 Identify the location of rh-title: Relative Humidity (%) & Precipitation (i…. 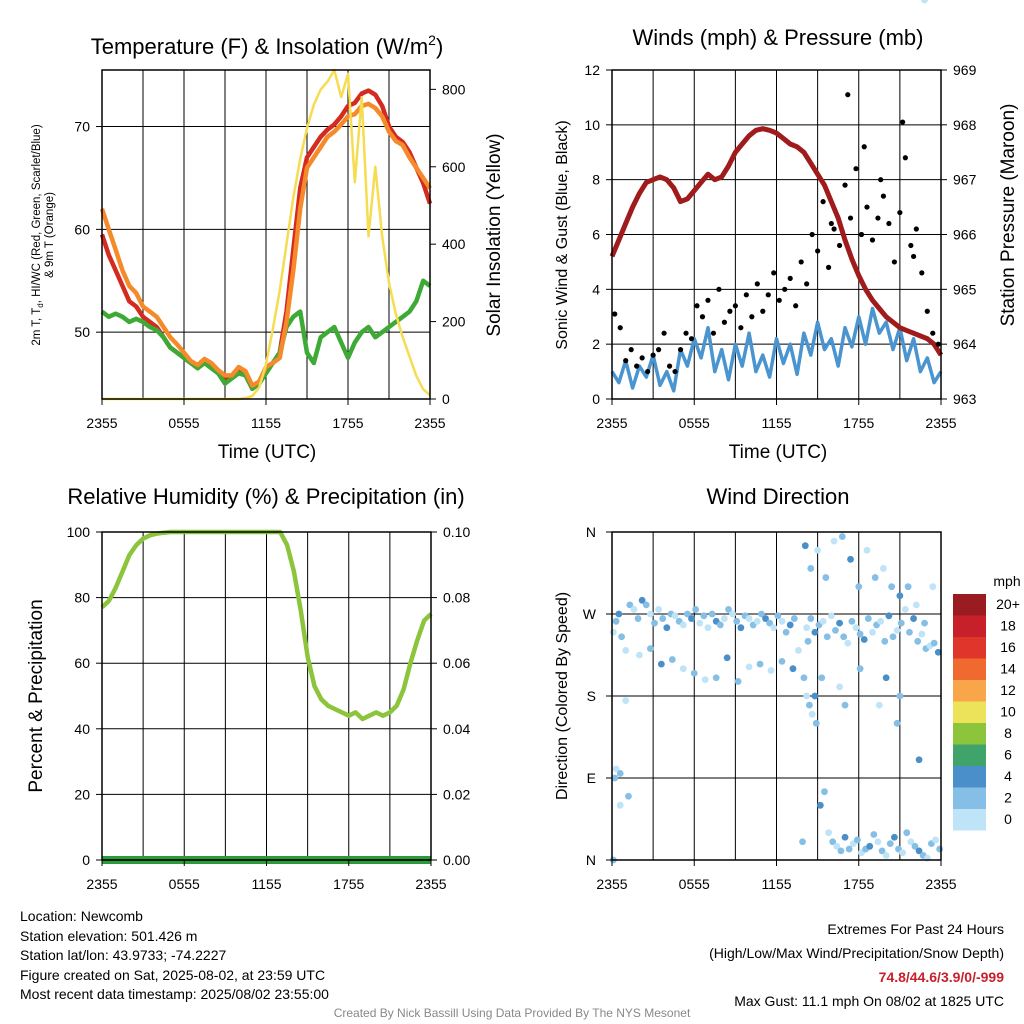
(265, 496).